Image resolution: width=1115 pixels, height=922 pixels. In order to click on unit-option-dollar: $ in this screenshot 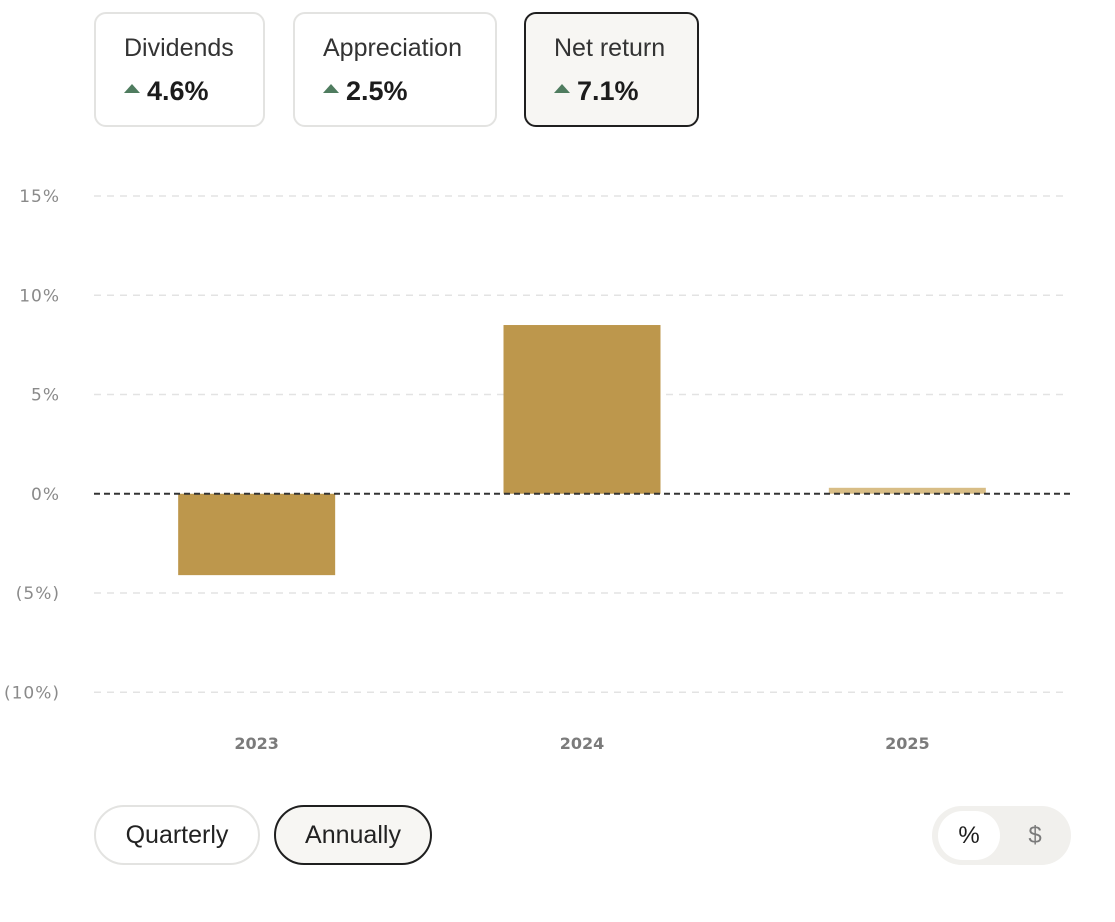, I will do `click(1035, 835)`.